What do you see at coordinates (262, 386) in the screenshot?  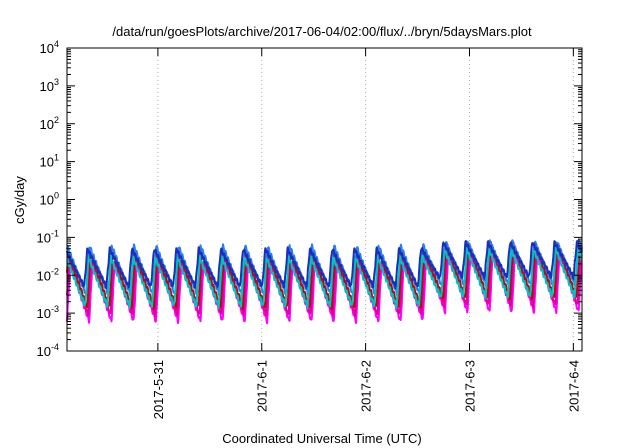 I see `x-tick-label: 2017-6-1` at bounding box center [262, 386].